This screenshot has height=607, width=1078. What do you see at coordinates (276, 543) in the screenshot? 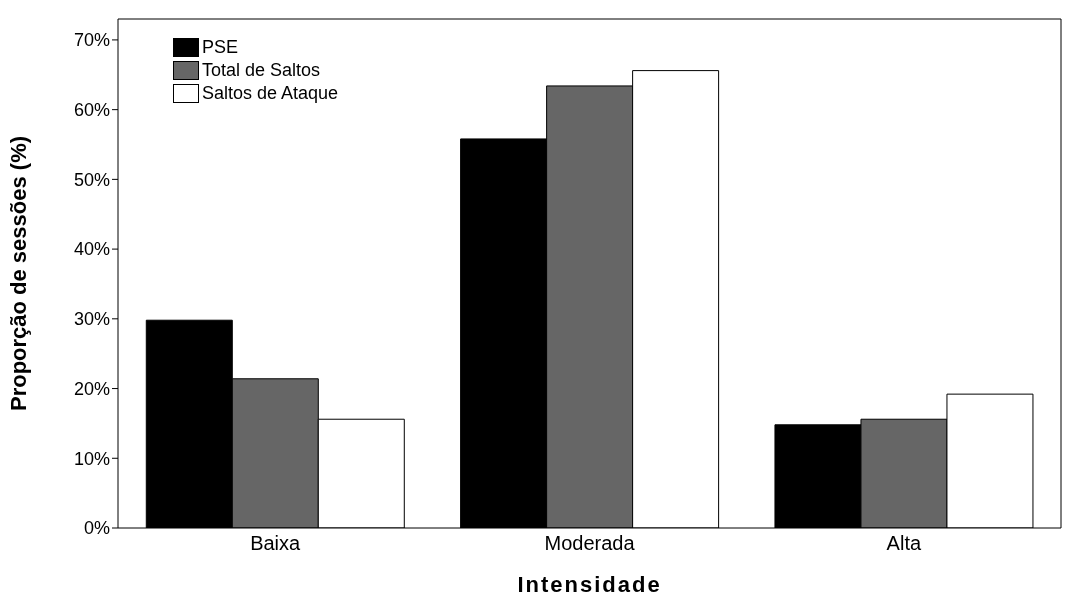
I see `x-tick-label: Baixa` at bounding box center [276, 543].